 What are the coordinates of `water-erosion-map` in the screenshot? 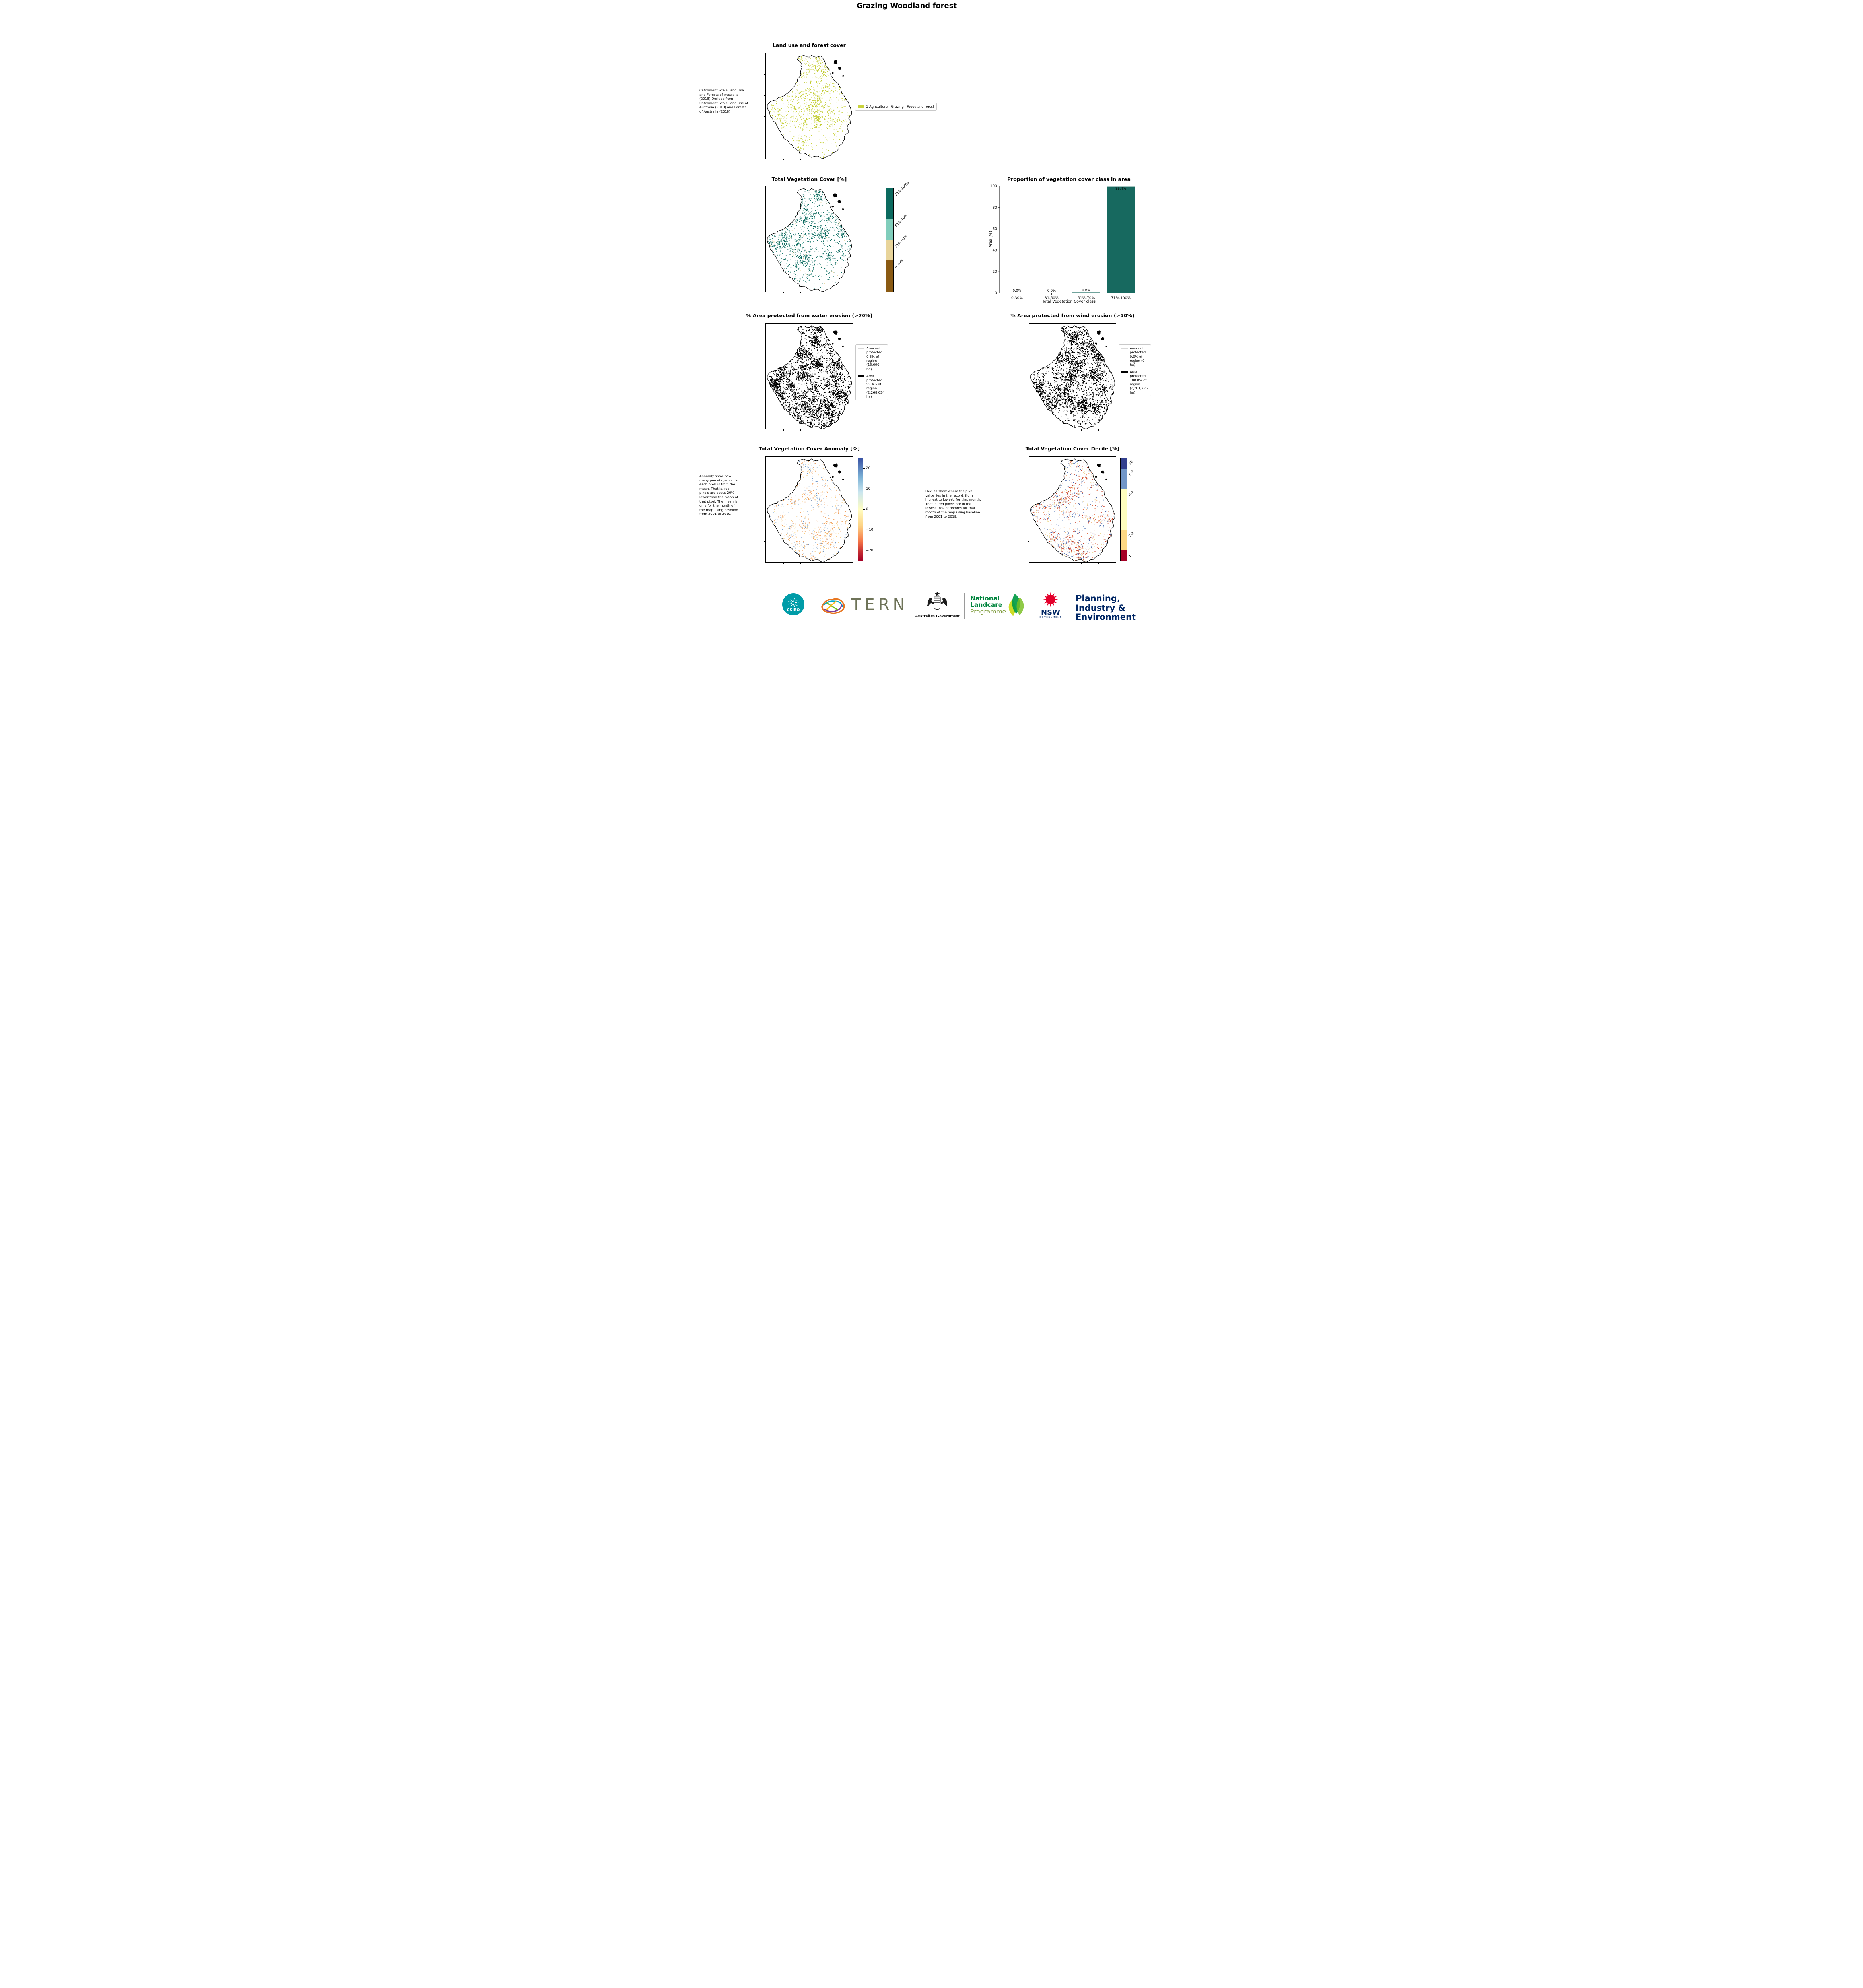 It's located at (808, 377).